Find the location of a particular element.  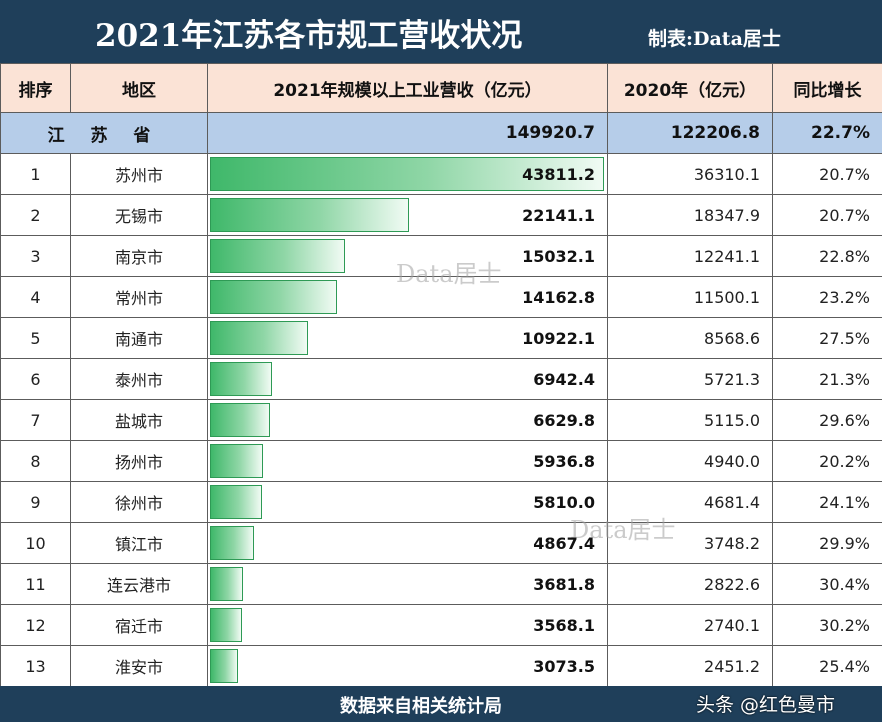

table-row: 11 连云港市 3681.8 2822.6 30.4% is located at coordinates (441, 584).